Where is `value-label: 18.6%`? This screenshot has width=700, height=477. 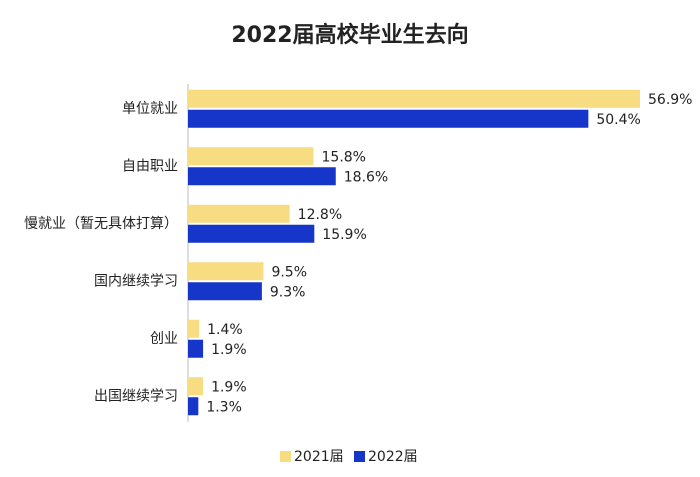 value-label: 18.6% is located at coordinates (366, 177).